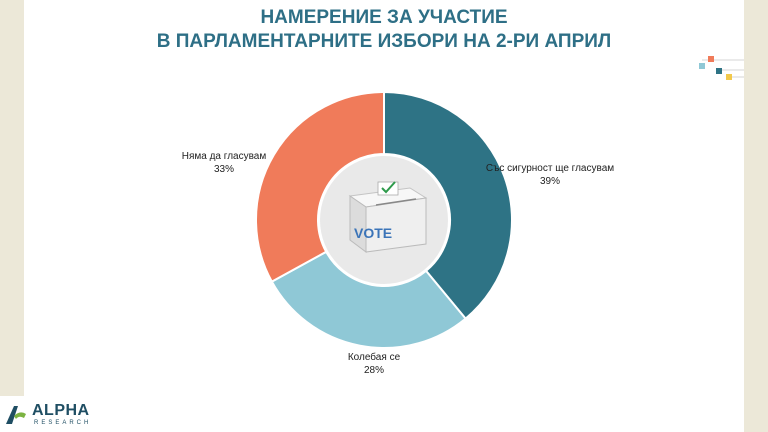  What do you see at coordinates (721, 68) in the screenshot?
I see `corner-decoration` at bounding box center [721, 68].